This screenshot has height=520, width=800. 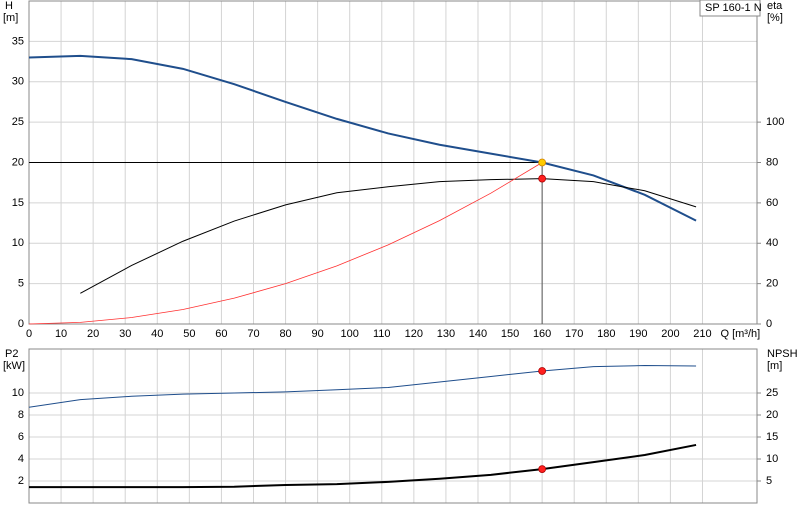 I want to click on x-tick-label: 170, so click(x=574, y=334).